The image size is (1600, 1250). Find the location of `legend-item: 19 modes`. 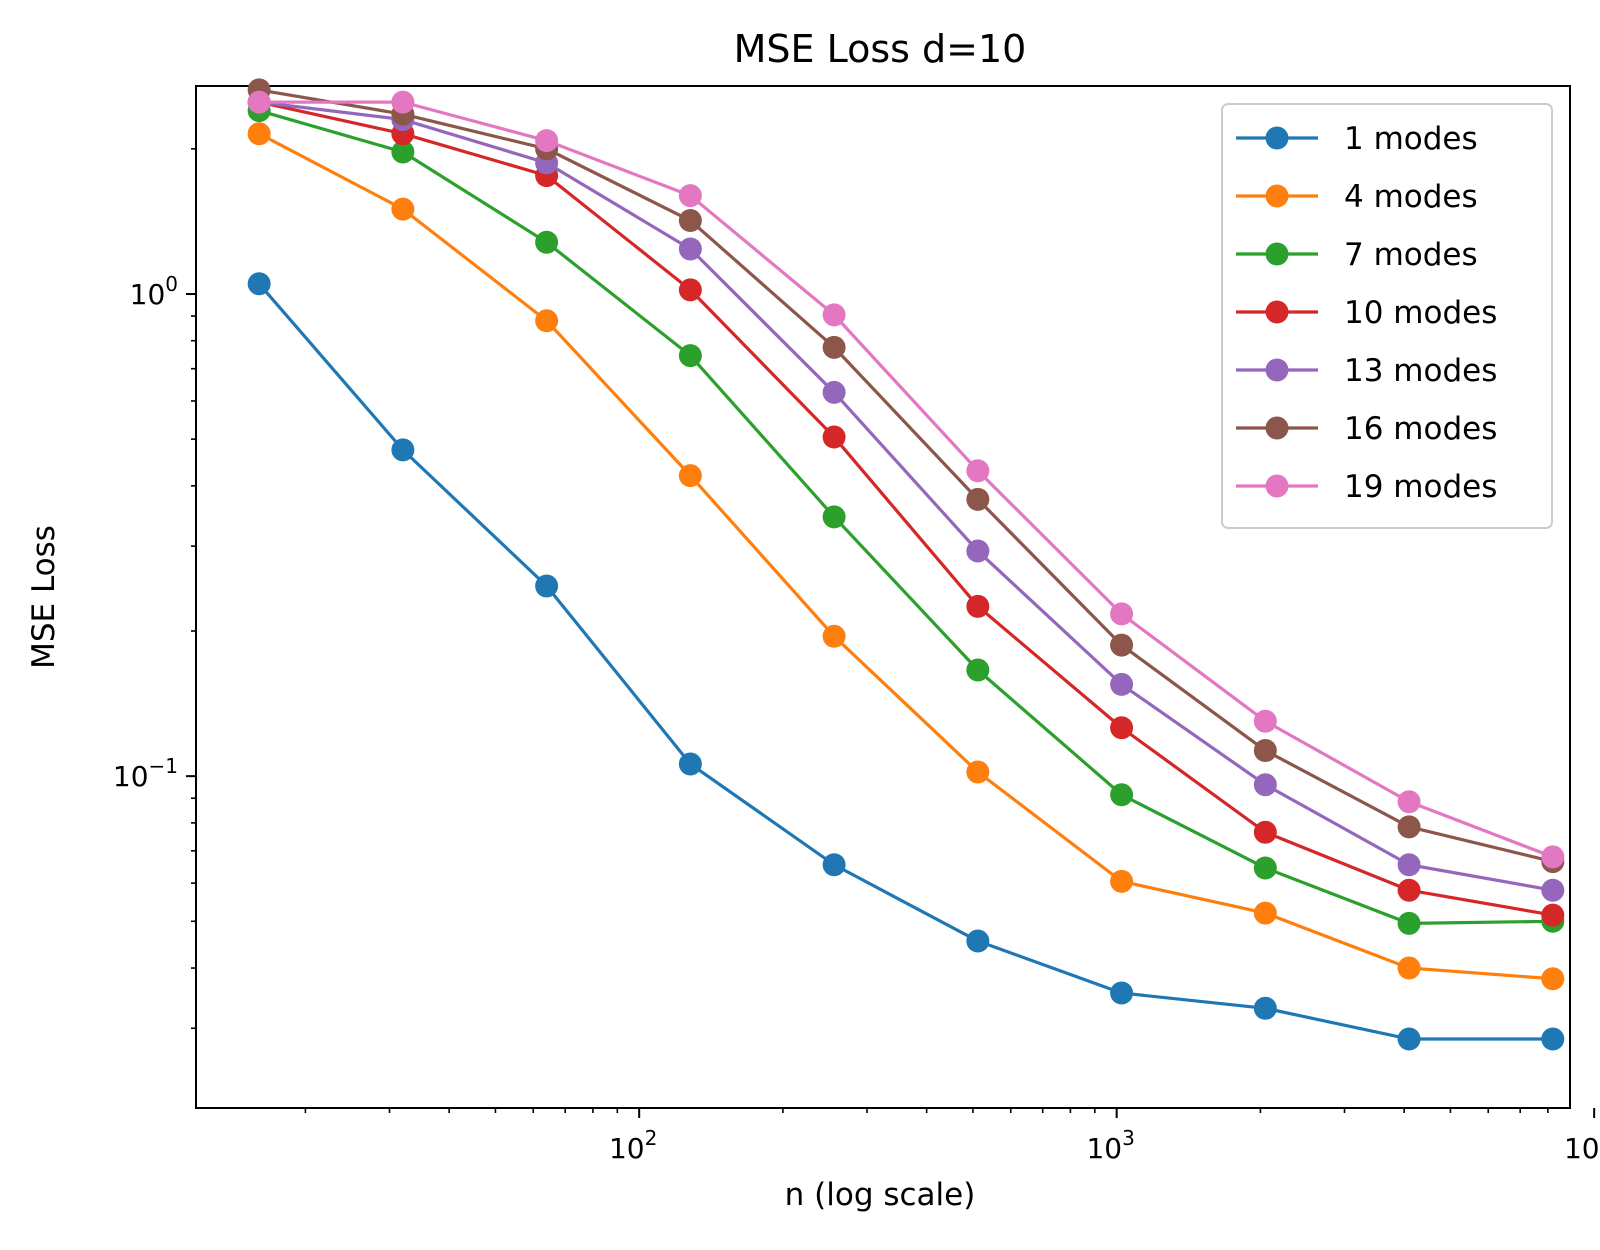

legend-item: 19 modes is located at coordinates (1366, 487).